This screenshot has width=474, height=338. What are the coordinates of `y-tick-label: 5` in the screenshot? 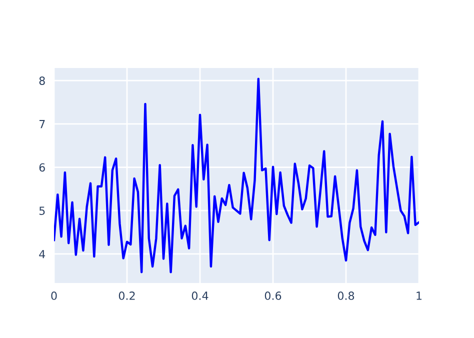 It's located at (42, 210).